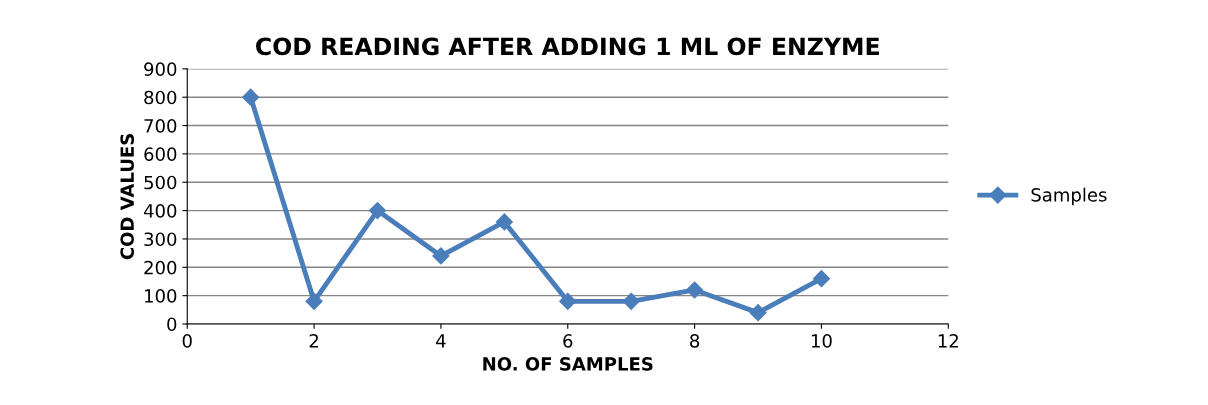 This screenshot has width=1208, height=405. I want to click on x-axis-title: NO. OF SAMPLES, so click(568, 364).